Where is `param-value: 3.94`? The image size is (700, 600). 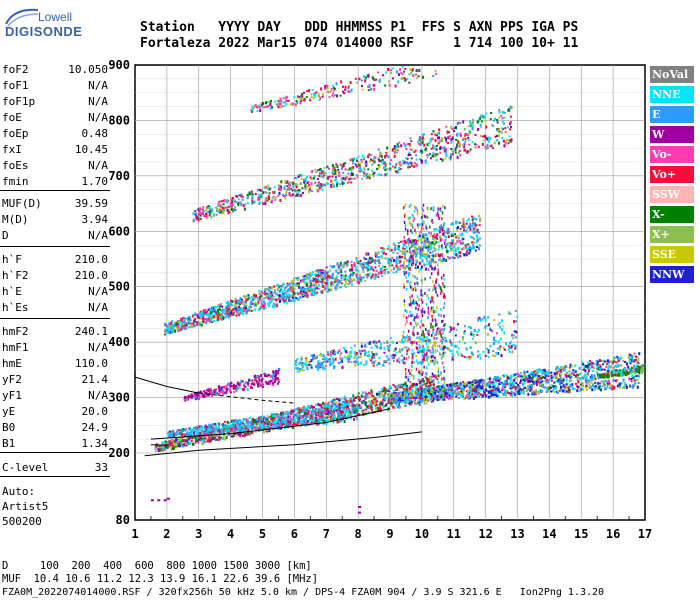
param-value: 3.94 is located at coordinates (95, 219).